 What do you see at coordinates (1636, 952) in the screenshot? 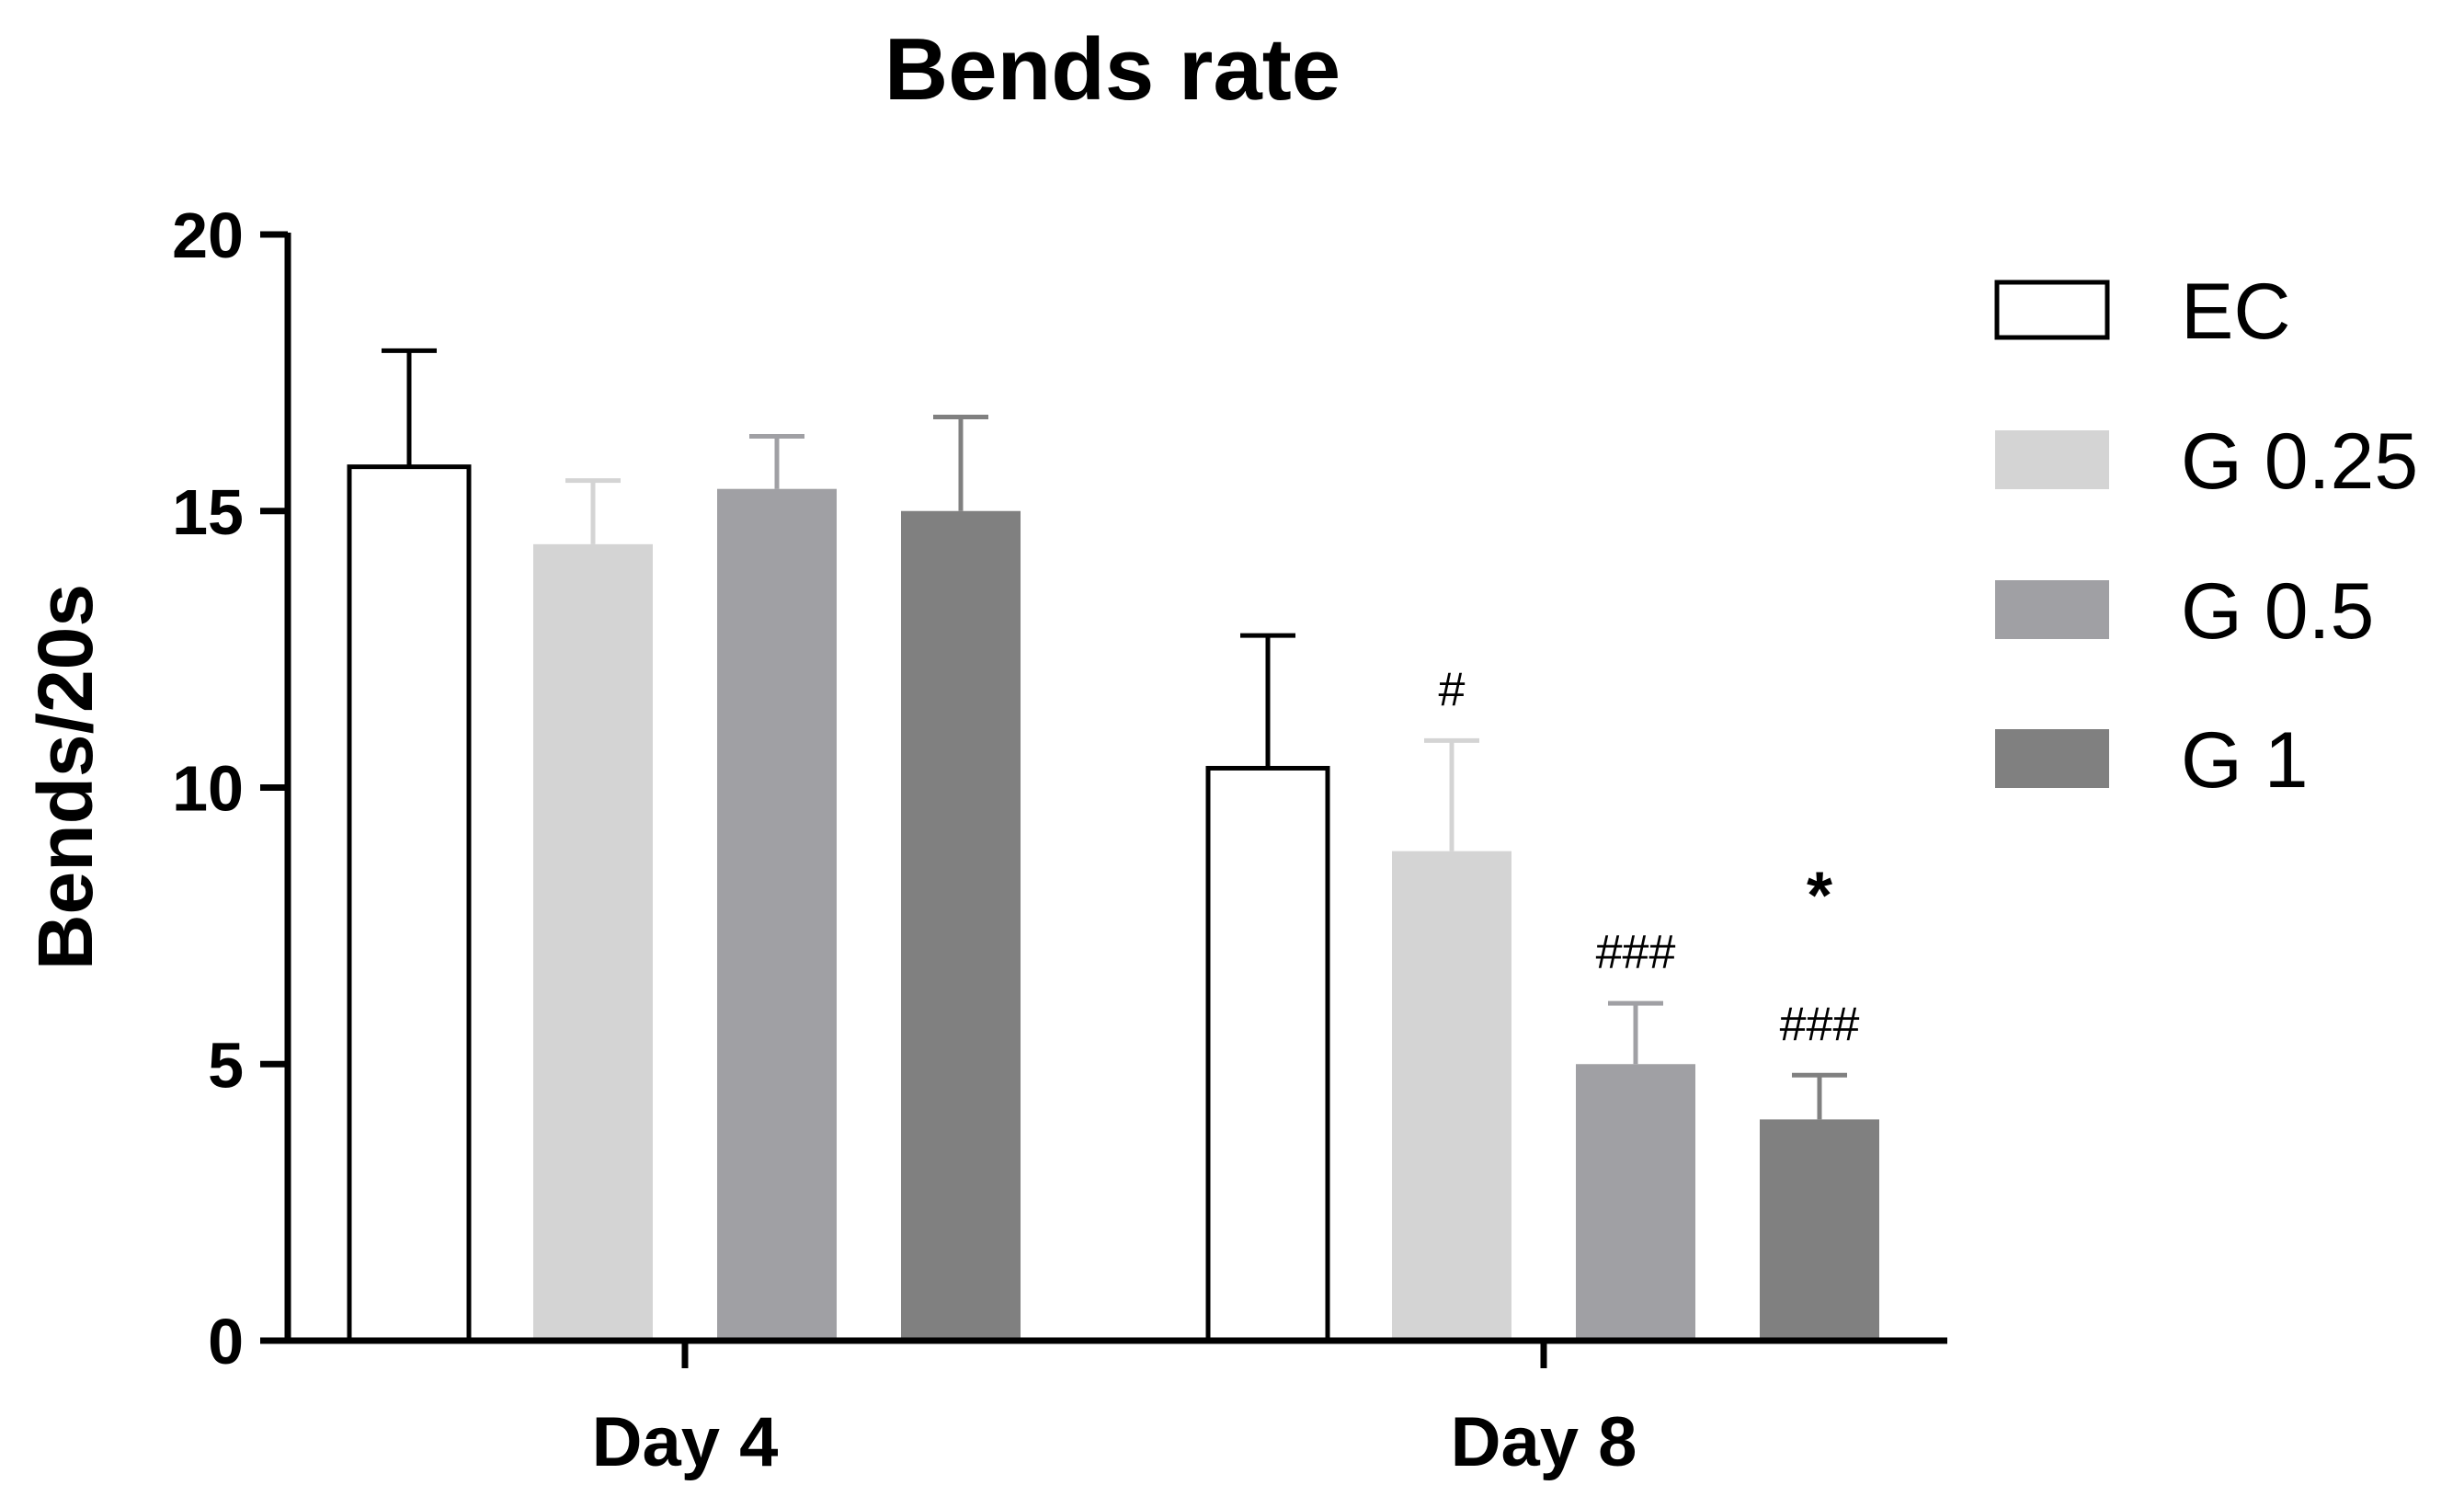
I see `annotation-day-8-g-0-5-0: ###` at bounding box center [1636, 952].